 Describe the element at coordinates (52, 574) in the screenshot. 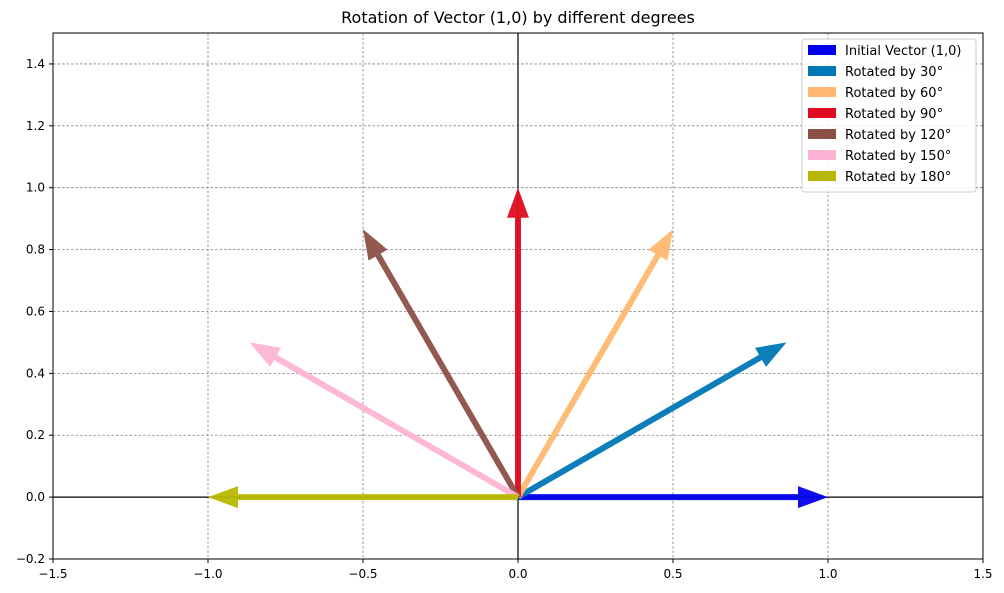

I see `x-tick-label: −1.5` at that location.